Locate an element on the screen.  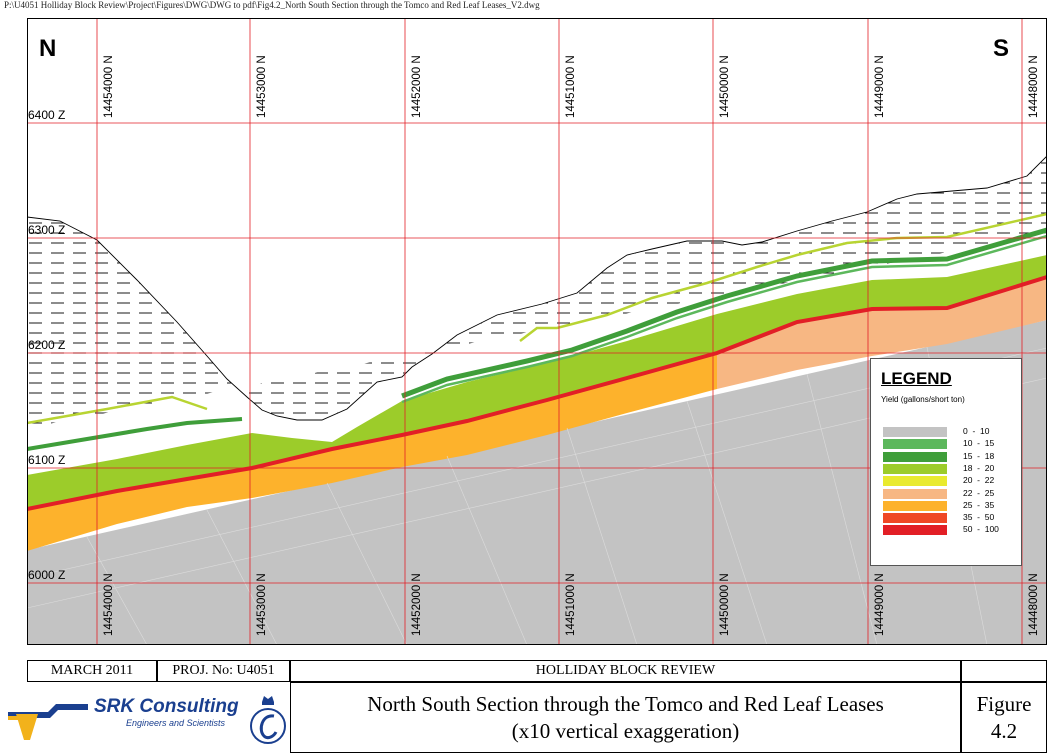
legend-range: 18 - 20 is located at coordinates (979, 467).